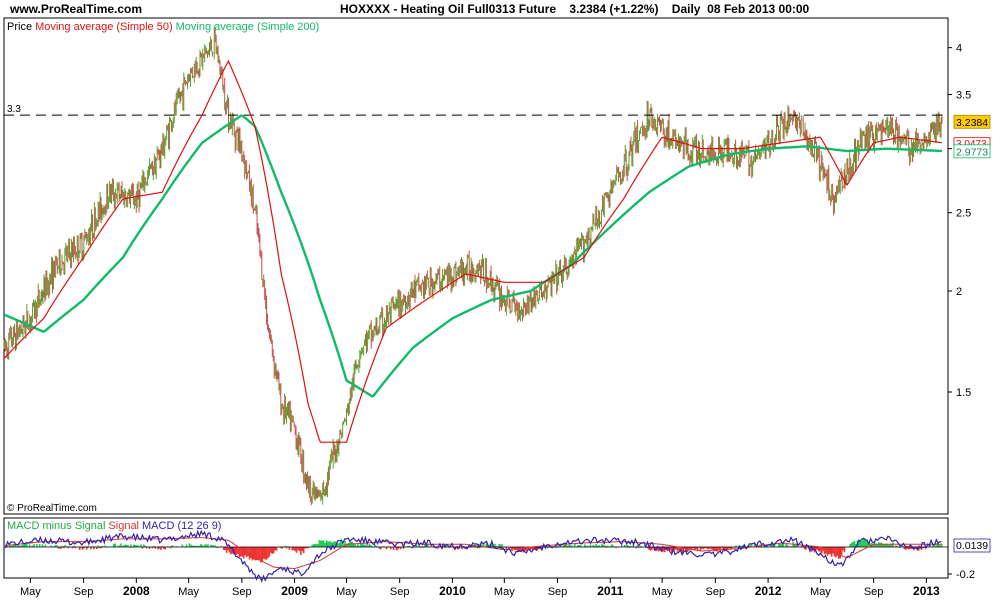  I want to click on svg-text: 3.2384, so click(972, 123).